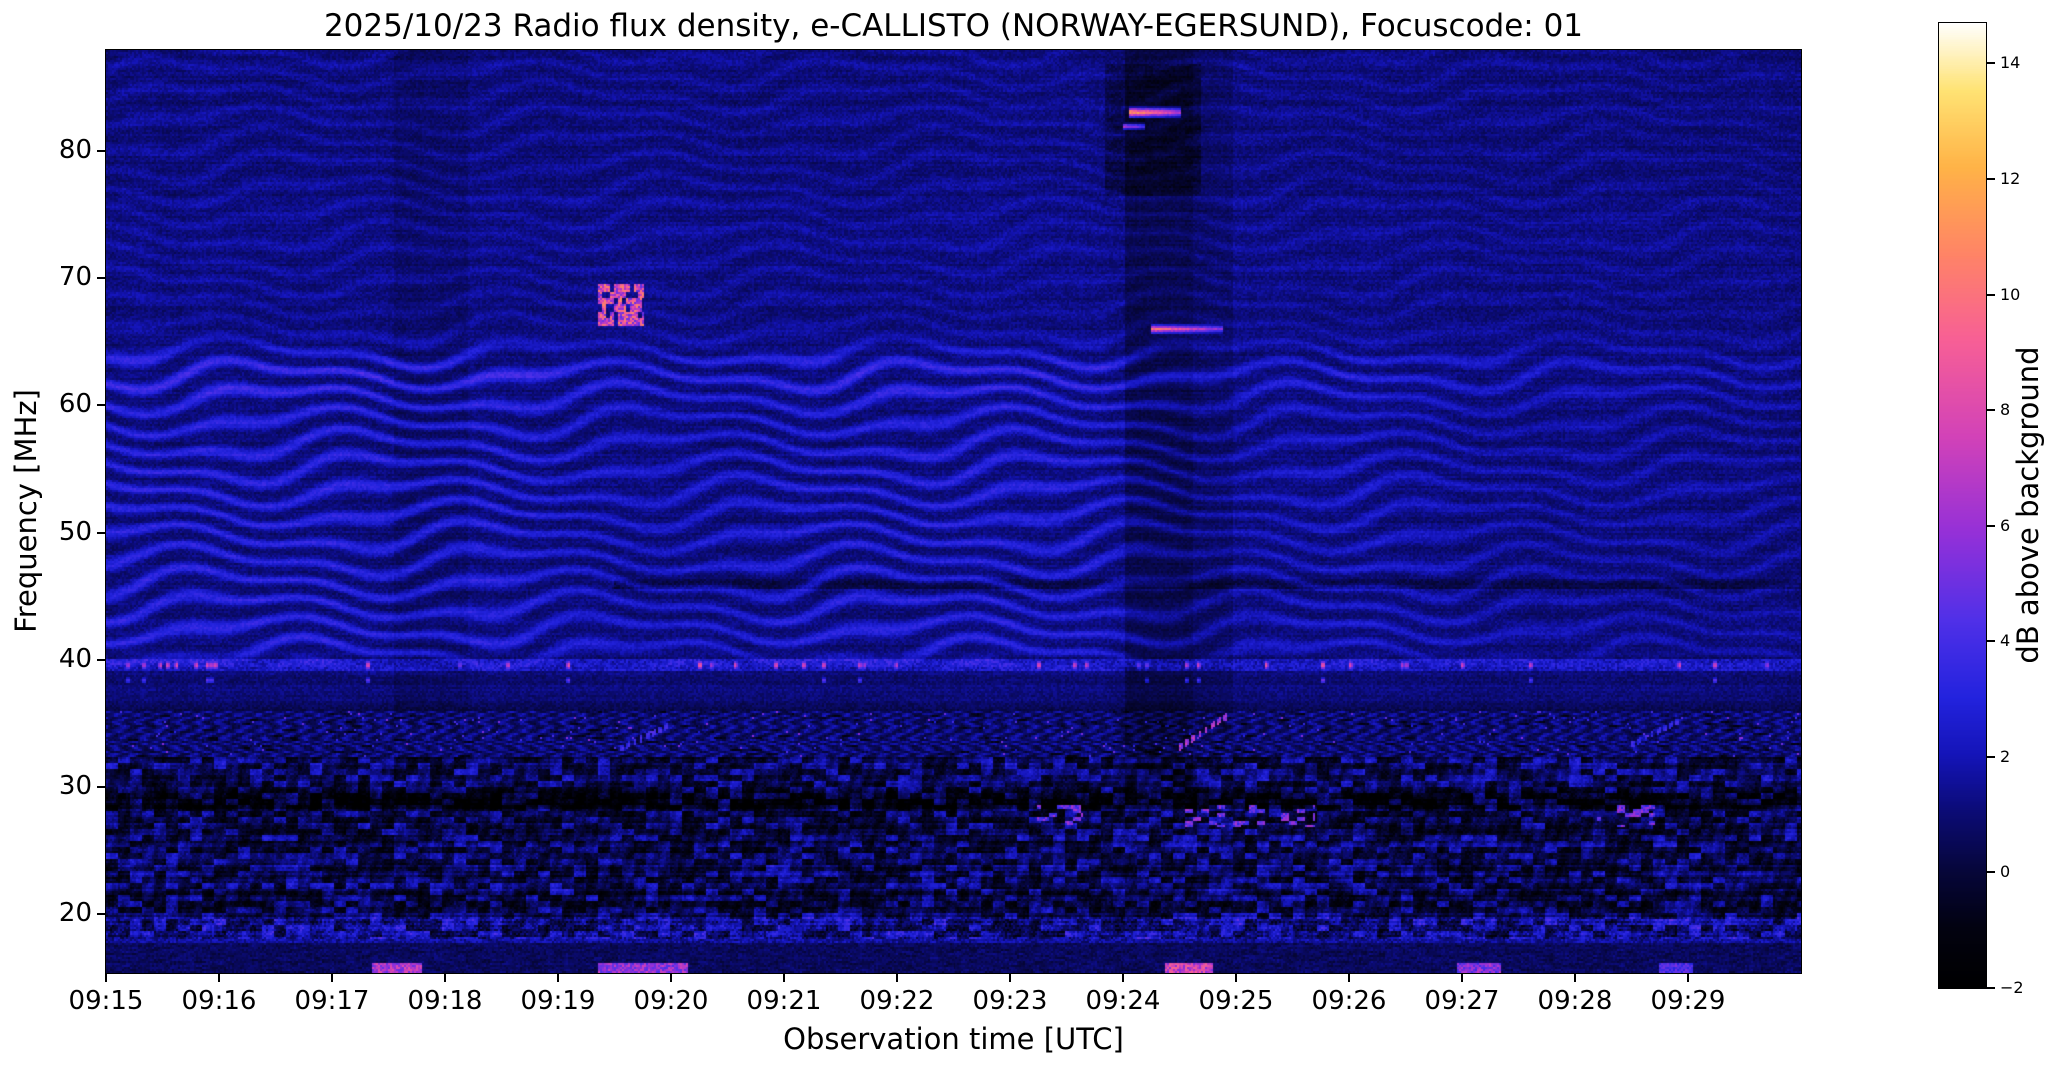 This screenshot has height=1067, width=2047. Describe the element at coordinates (953, 1039) in the screenshot. I see `x-axis-label: Observation time [UTC]` at that location.